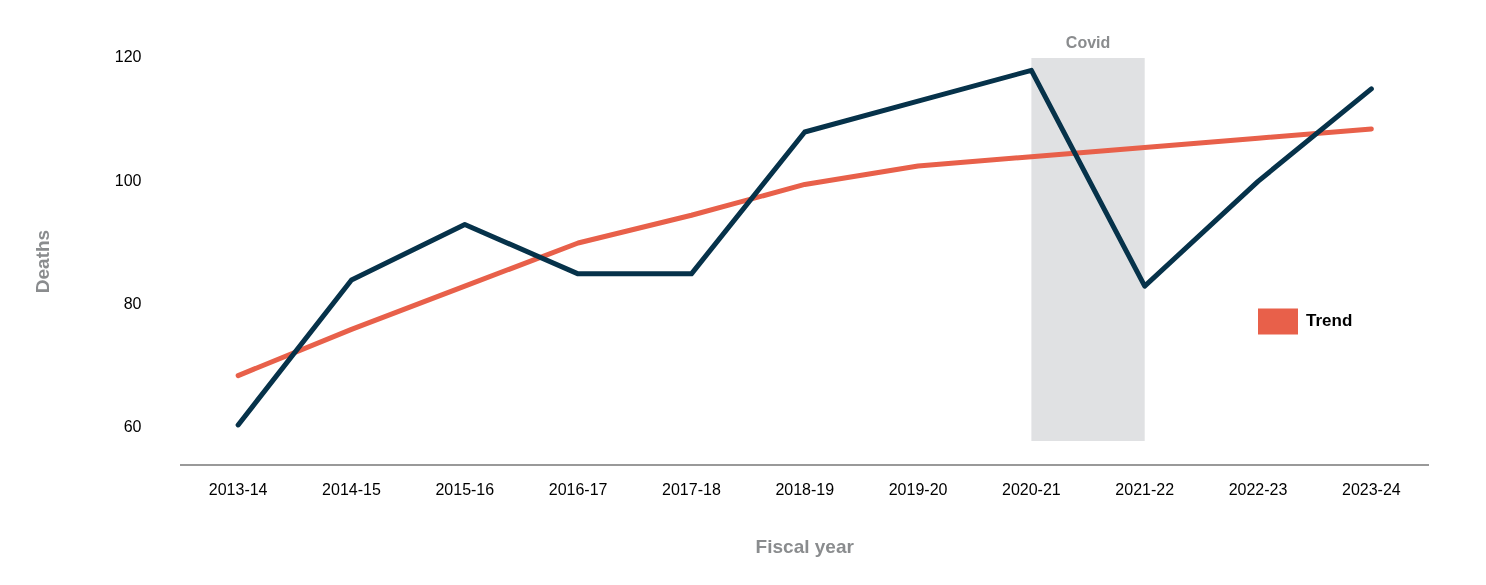 Image resolution: width=1486 pixels, height=585 pixels. I want to click on x-tick-label: 2021-22, so click(1145, 490).